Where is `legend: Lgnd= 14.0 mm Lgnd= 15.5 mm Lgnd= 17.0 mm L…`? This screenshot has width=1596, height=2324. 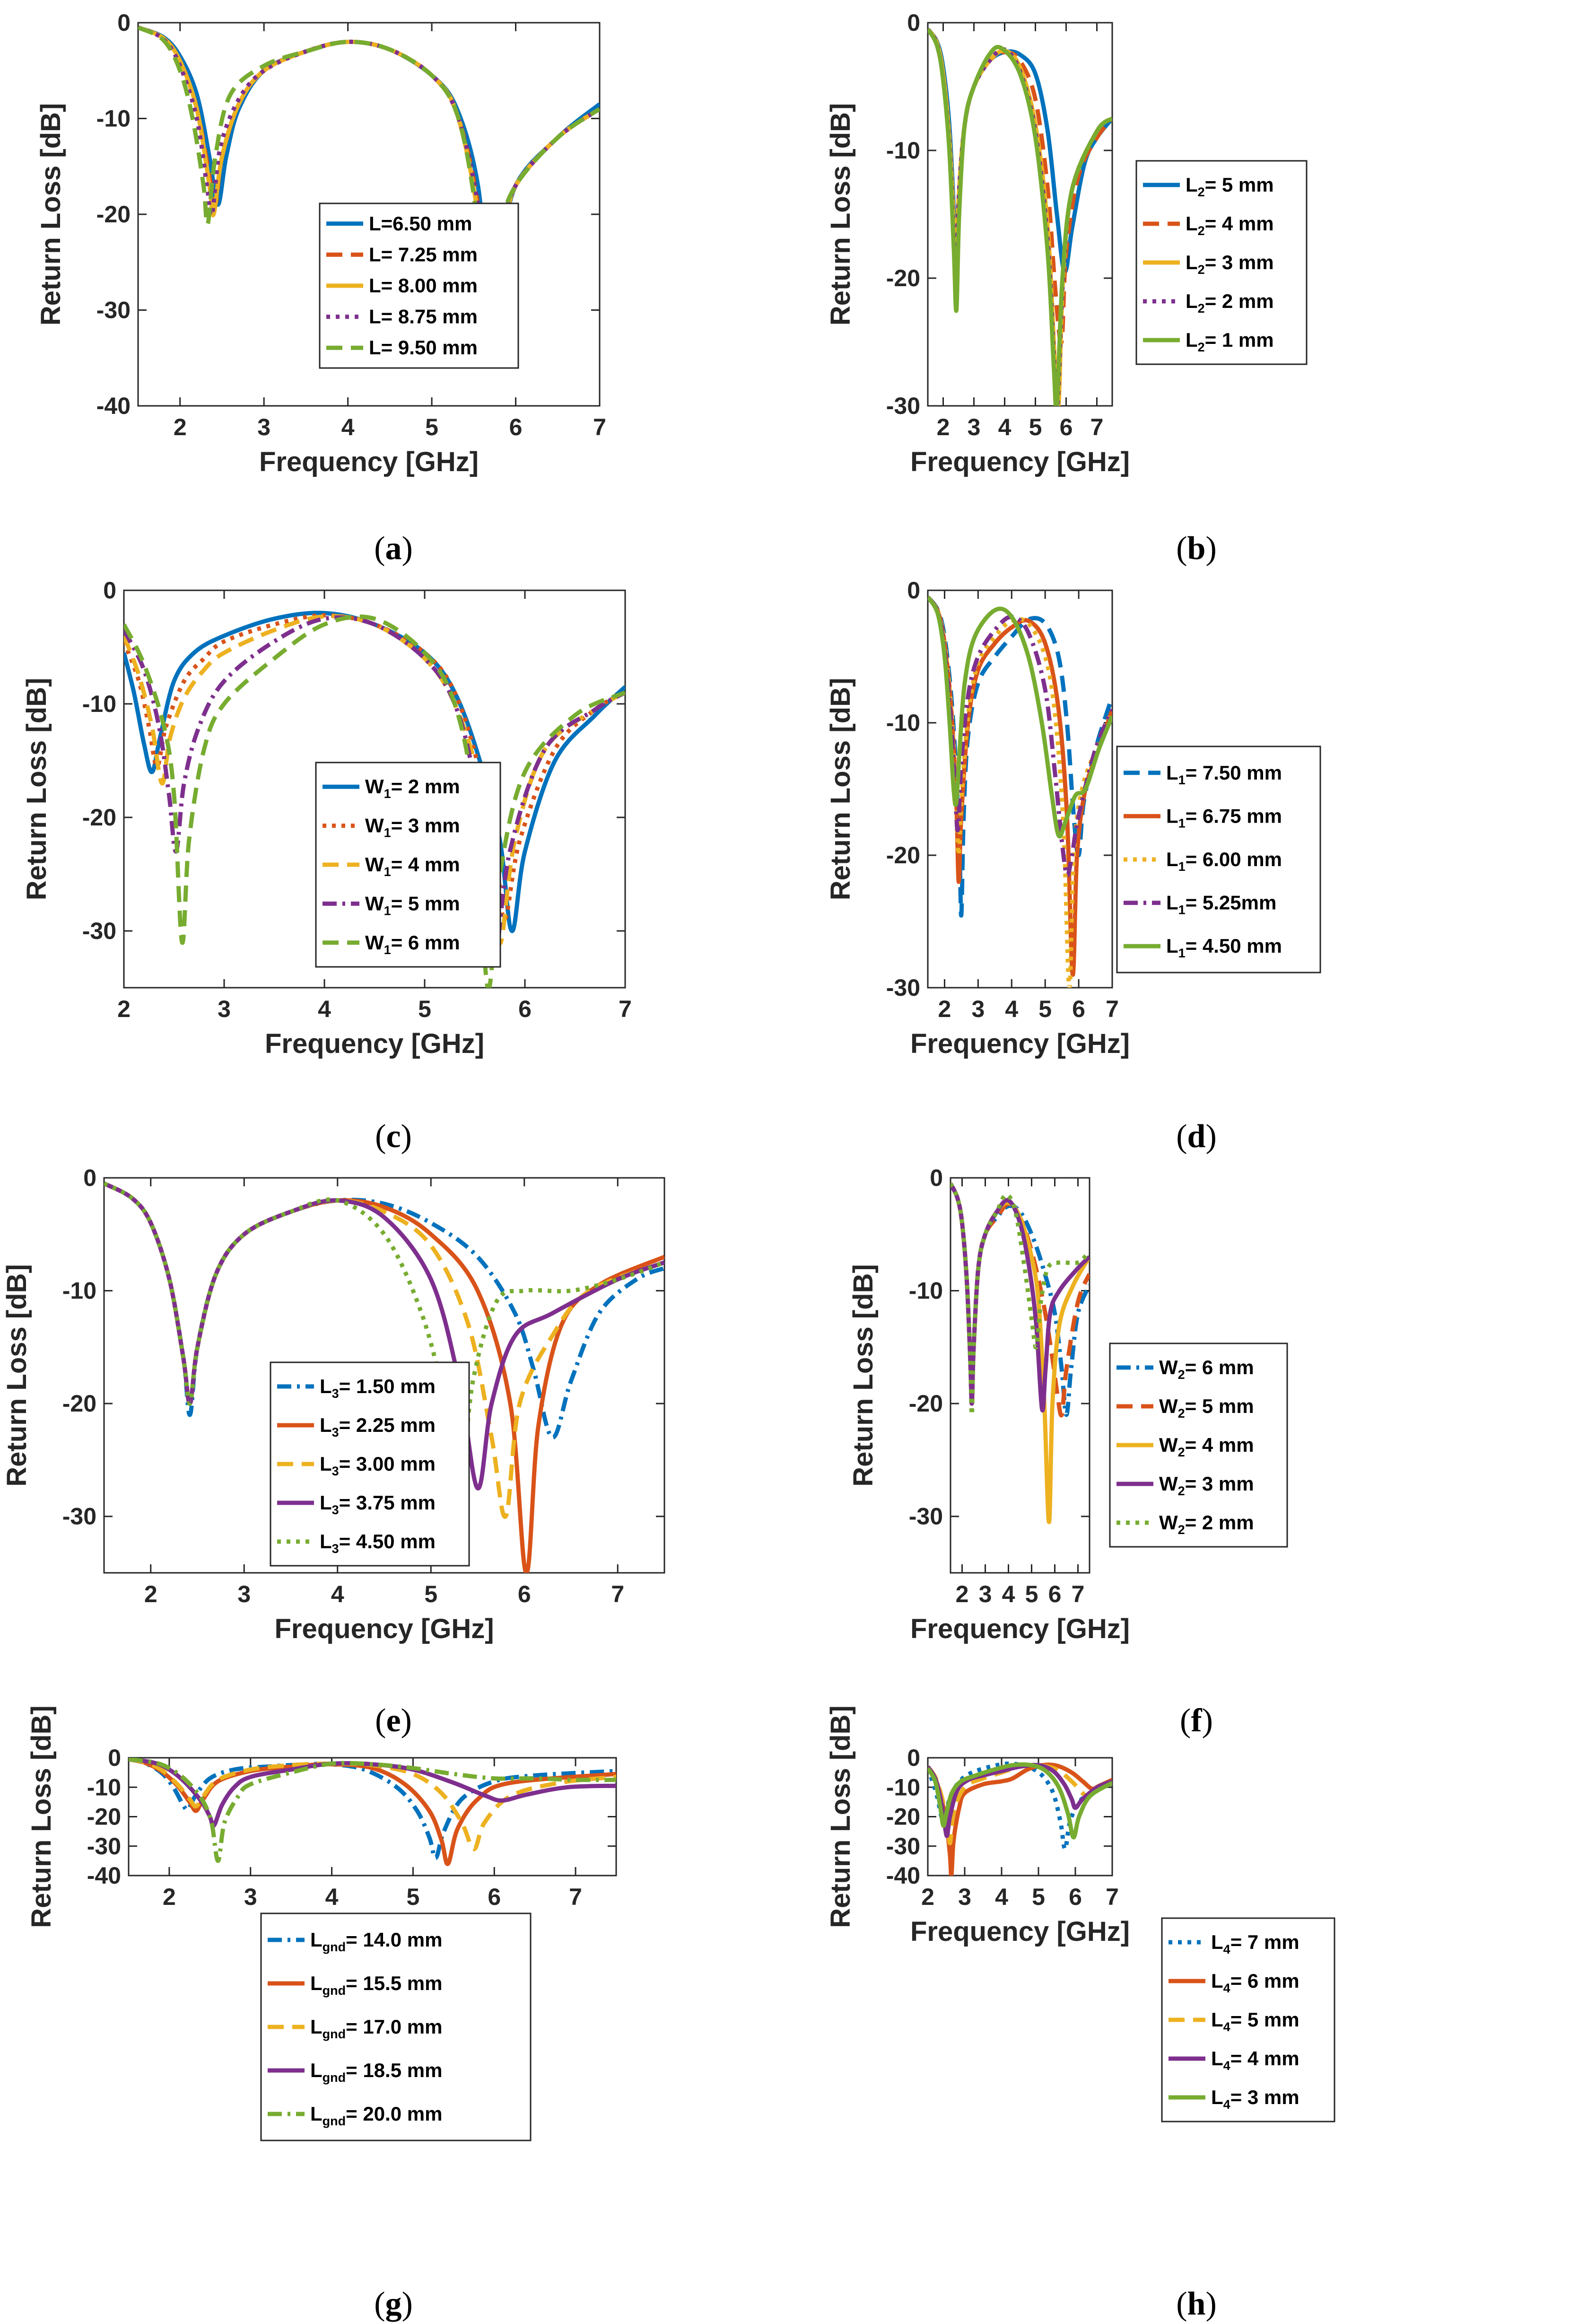
legend: Lgnd= 14.0 mm Lgnd= 15.5 mm Lgnd= 17.0 mm L… is located at coordinates (396, 2026).